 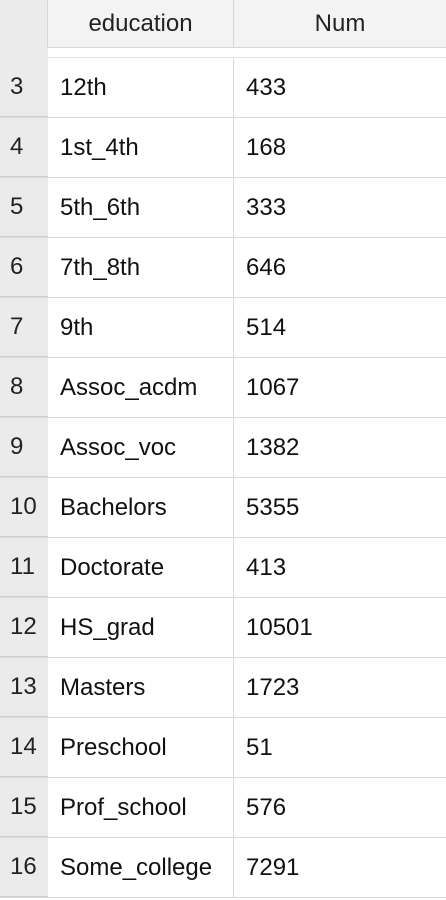 I want to click on table-row: 5 5th_6th 333, so click(x=223, y=208).